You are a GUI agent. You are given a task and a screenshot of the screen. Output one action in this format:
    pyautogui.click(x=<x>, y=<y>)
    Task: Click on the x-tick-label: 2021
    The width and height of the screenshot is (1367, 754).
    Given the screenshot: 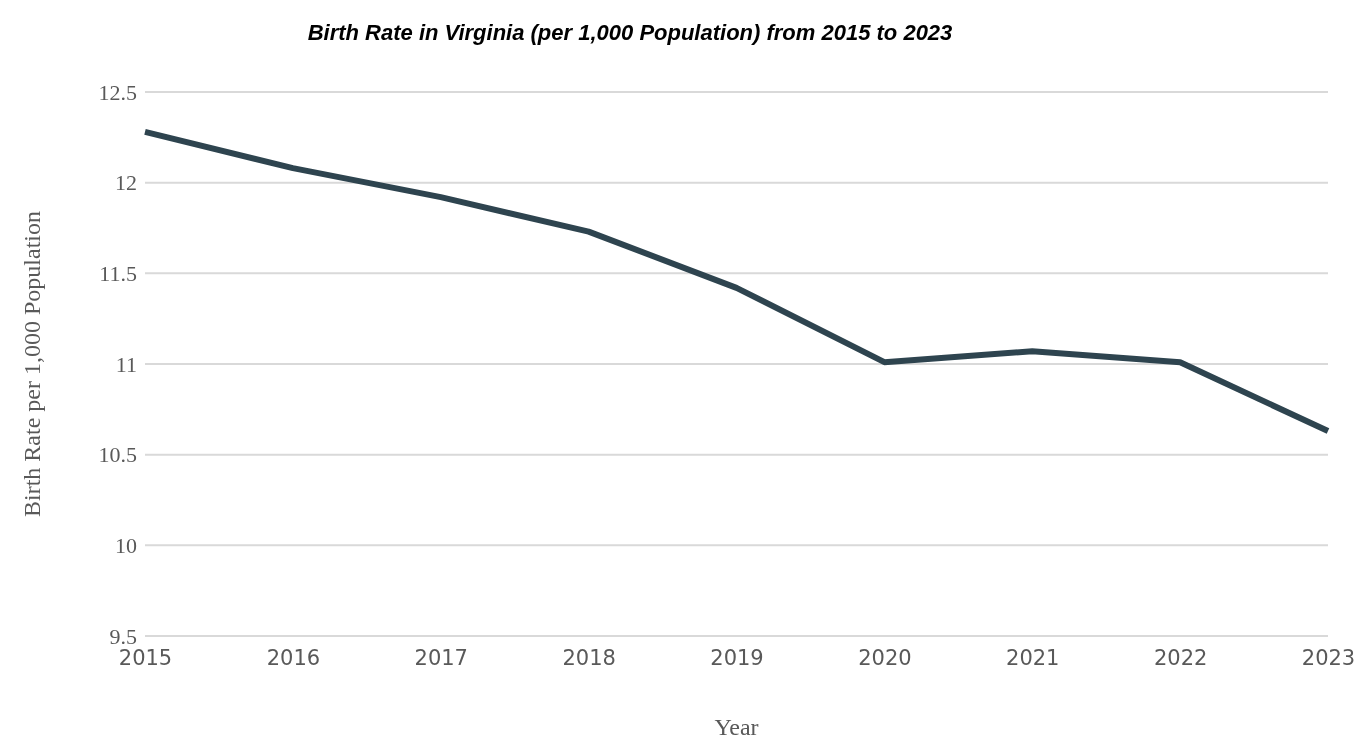 What is the action you would take?
    pyautogui.click(x=1033, y=657)
    